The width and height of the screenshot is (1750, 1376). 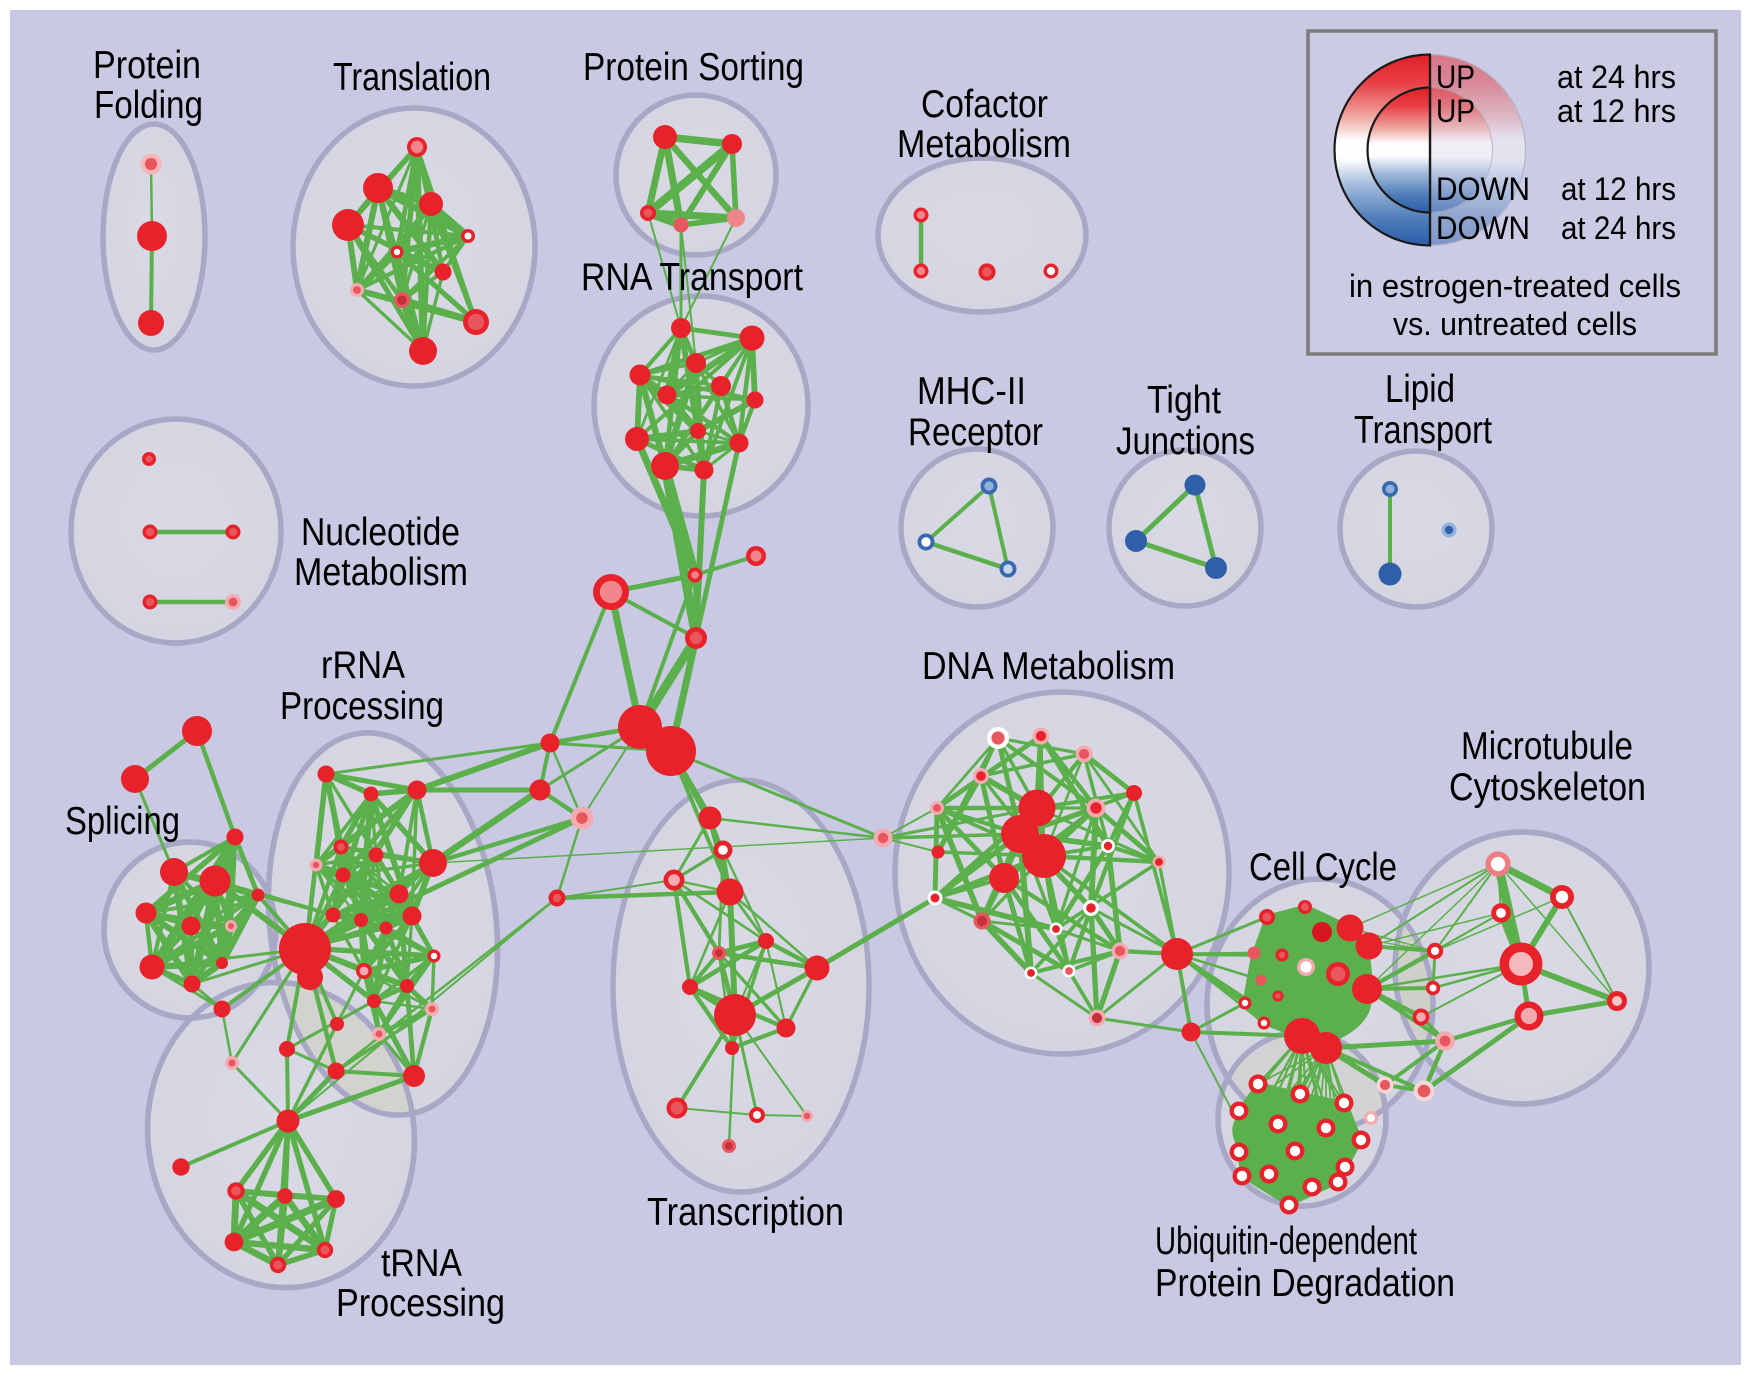 What do you see at coordinates (984, 104) in the screenshot?
I see `svg-text: Cofactor` at bounding box center [984, 104].